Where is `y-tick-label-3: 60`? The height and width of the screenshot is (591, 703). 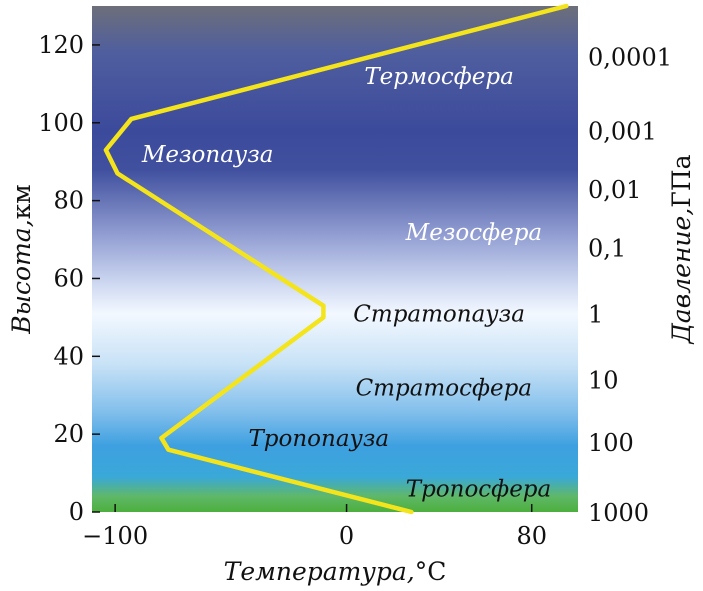
y-tick-label-3: 60 is located at coordinates (68, 278).